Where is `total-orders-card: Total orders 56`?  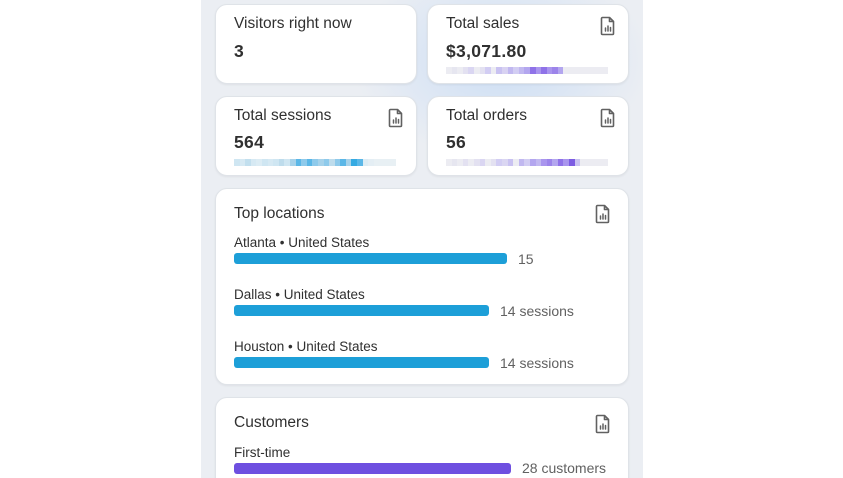
total-orders-card: Total orders 56 is located at coordinates (528, 136).